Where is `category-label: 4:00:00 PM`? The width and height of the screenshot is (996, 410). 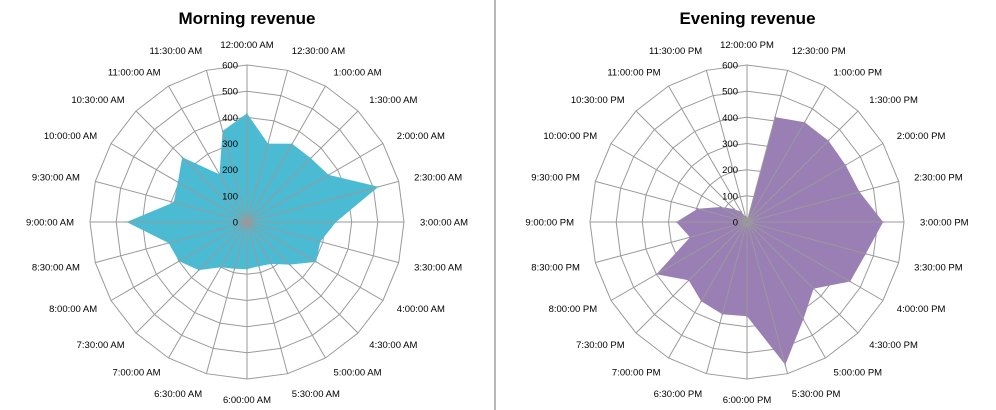
category-label: 4:00:00 PM is located at coordinates (921, 309).